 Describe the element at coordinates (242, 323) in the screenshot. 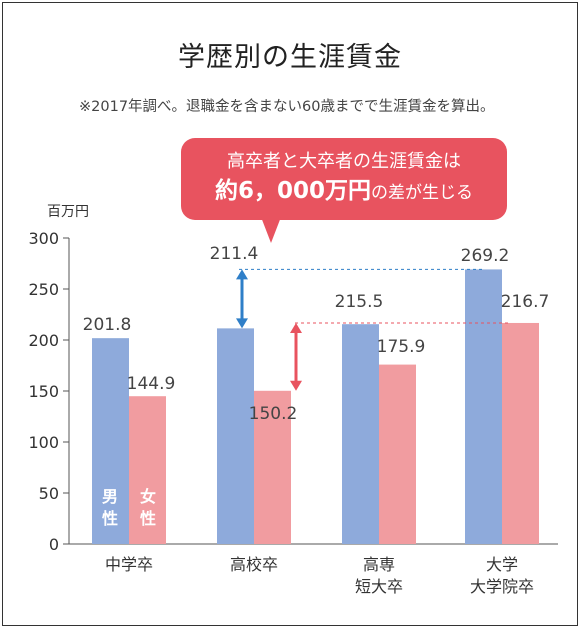

I see `male-diff-arrow-head-bottom` at that location.